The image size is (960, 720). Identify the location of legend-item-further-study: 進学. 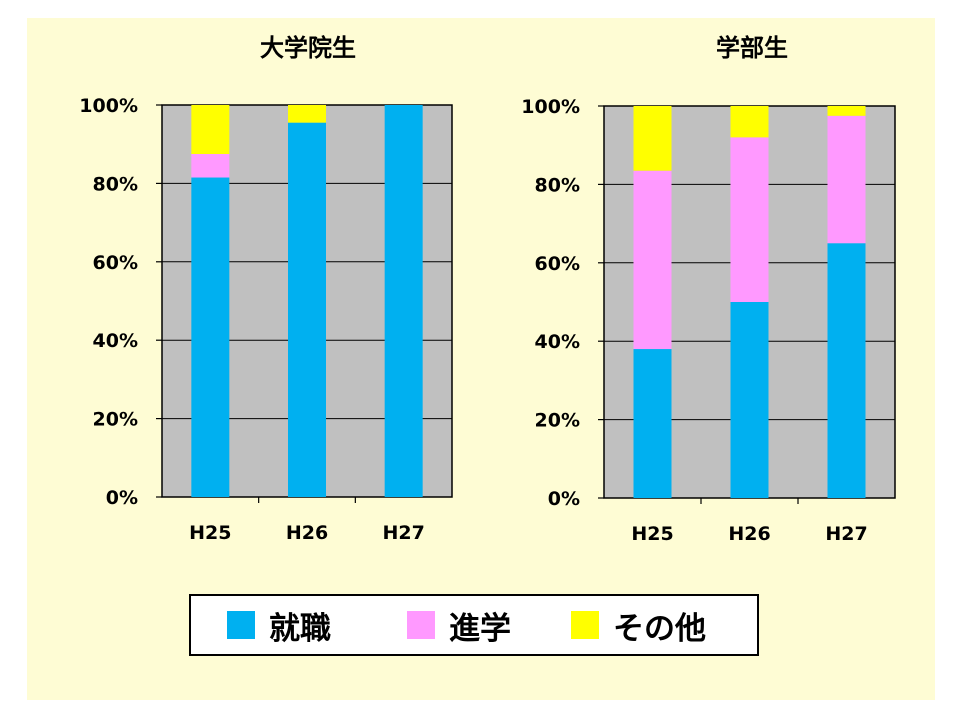
(459, 625).